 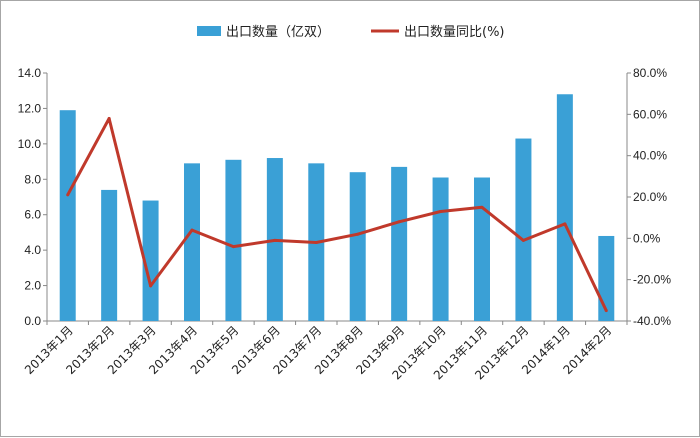 What do you see at coordinates (32, 321) in the screenshot?
I see `y-left-tick-label: 0.0` at bounding box center [32, 321].